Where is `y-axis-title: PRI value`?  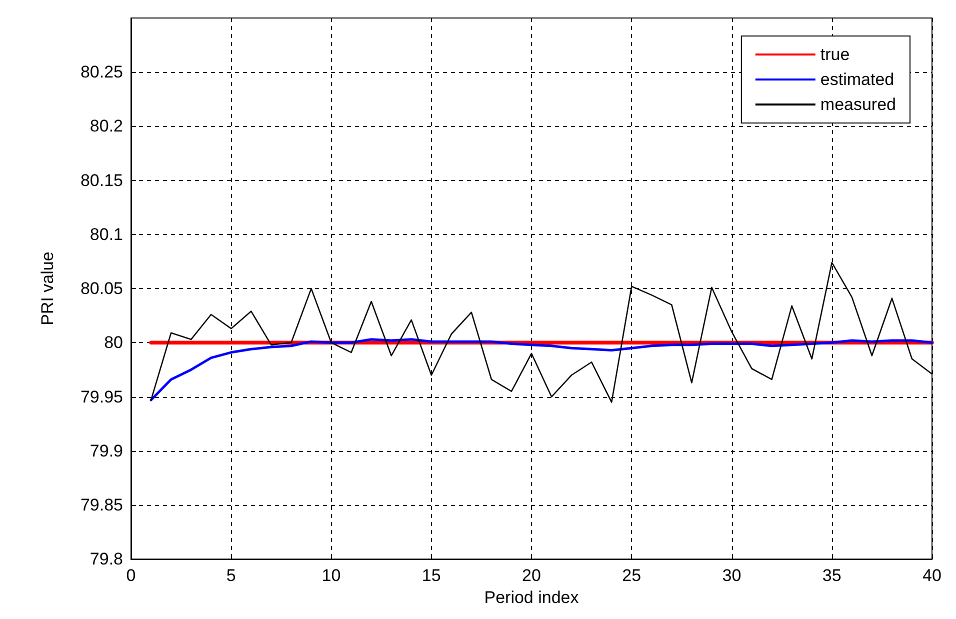 y-axis-title: PRI value is located at coordinates (47, 289).